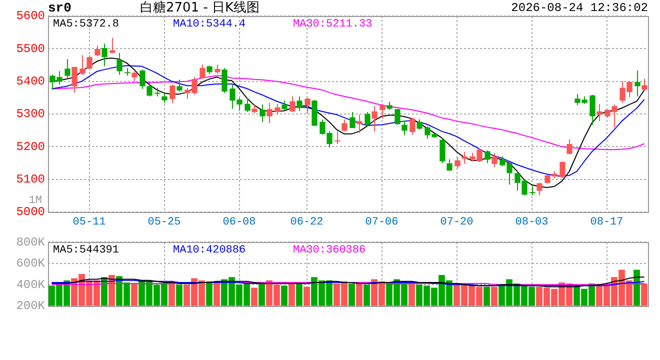 Image resolution: width=660 pixels, height=360 pixels. What do you see at coordinates (31, 242) in the screenshot?
I see `y-tick-label: 800K` at bounding box center [31, 242].